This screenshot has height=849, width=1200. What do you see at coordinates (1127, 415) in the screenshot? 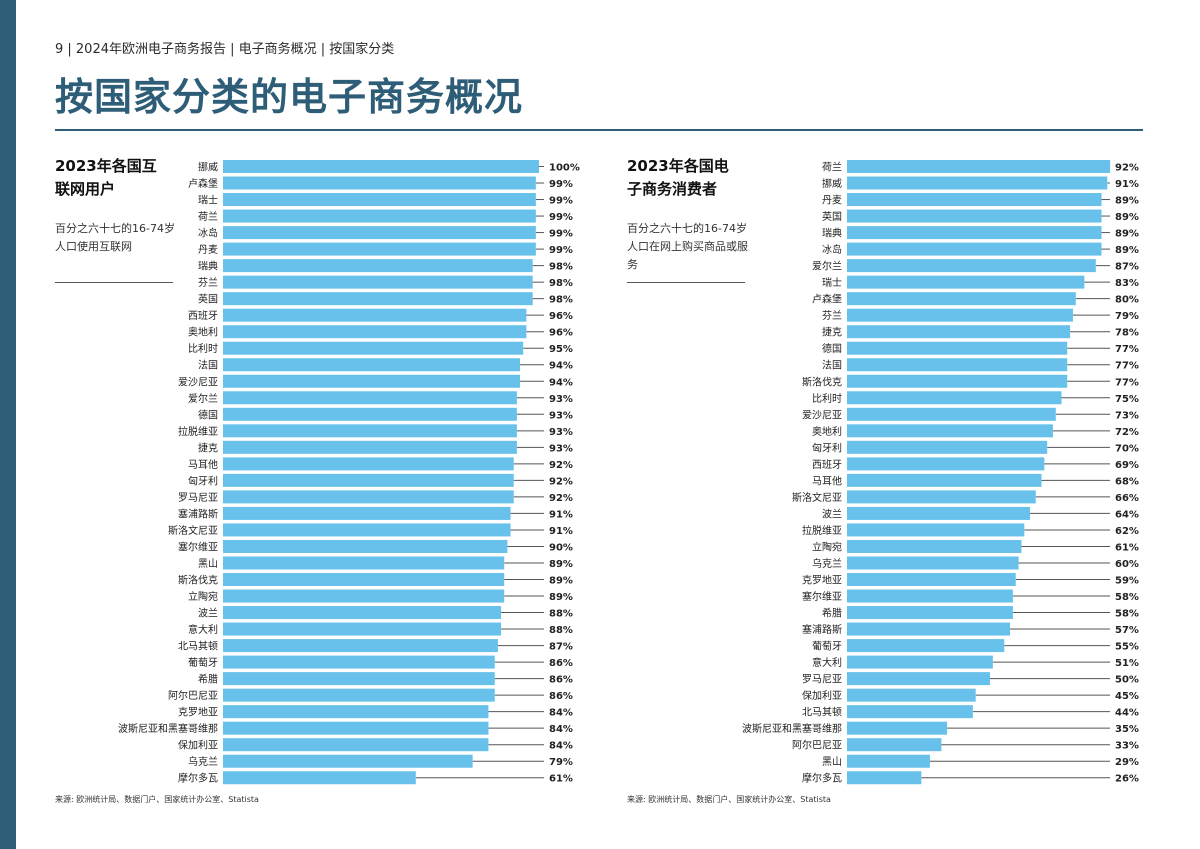
I see `data-label: 73%` at bounding box center [1127, 415].